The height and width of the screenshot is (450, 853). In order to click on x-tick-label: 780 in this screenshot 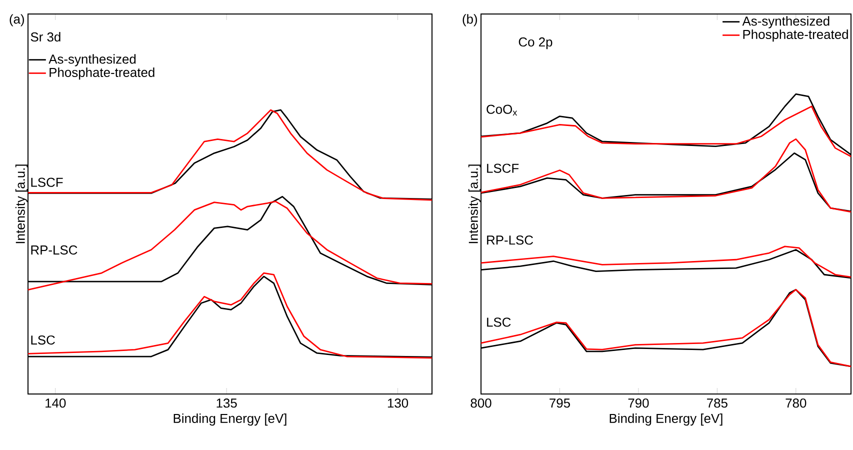, I will do `click(796, 403)`.